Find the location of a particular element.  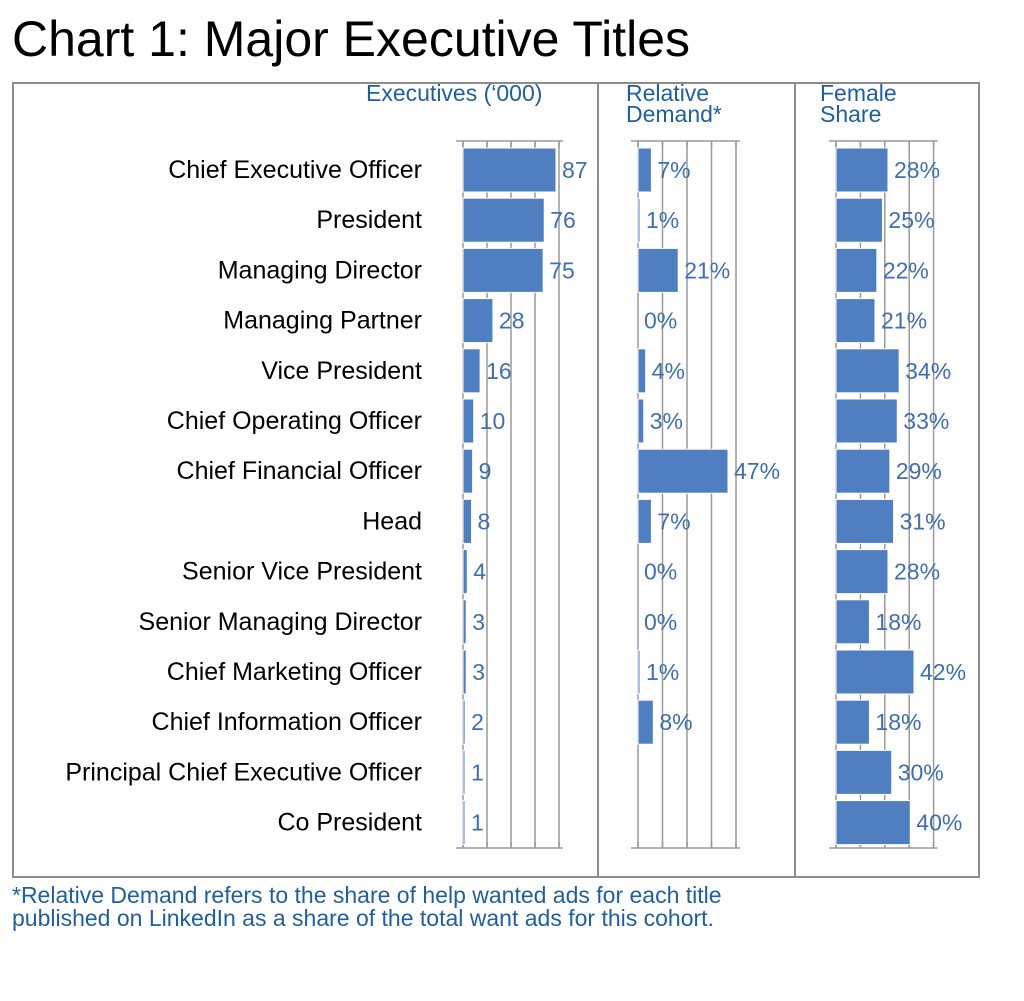

category-label: Chief Executive Officer is located at coordinates (295, 170).